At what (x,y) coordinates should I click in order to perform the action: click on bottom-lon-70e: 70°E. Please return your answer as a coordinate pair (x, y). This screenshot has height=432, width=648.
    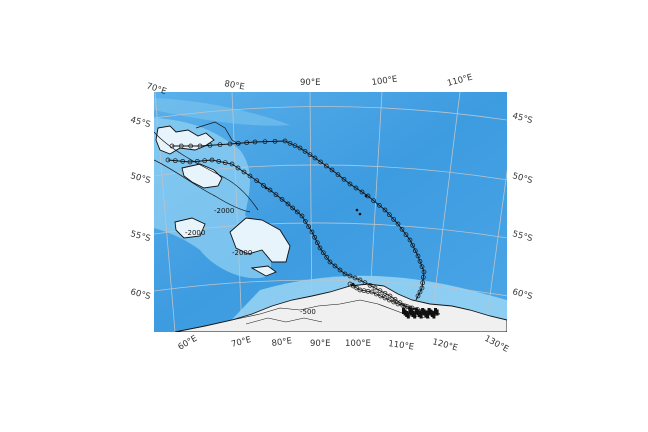
    Looking at the image, I should click on (241, 342).